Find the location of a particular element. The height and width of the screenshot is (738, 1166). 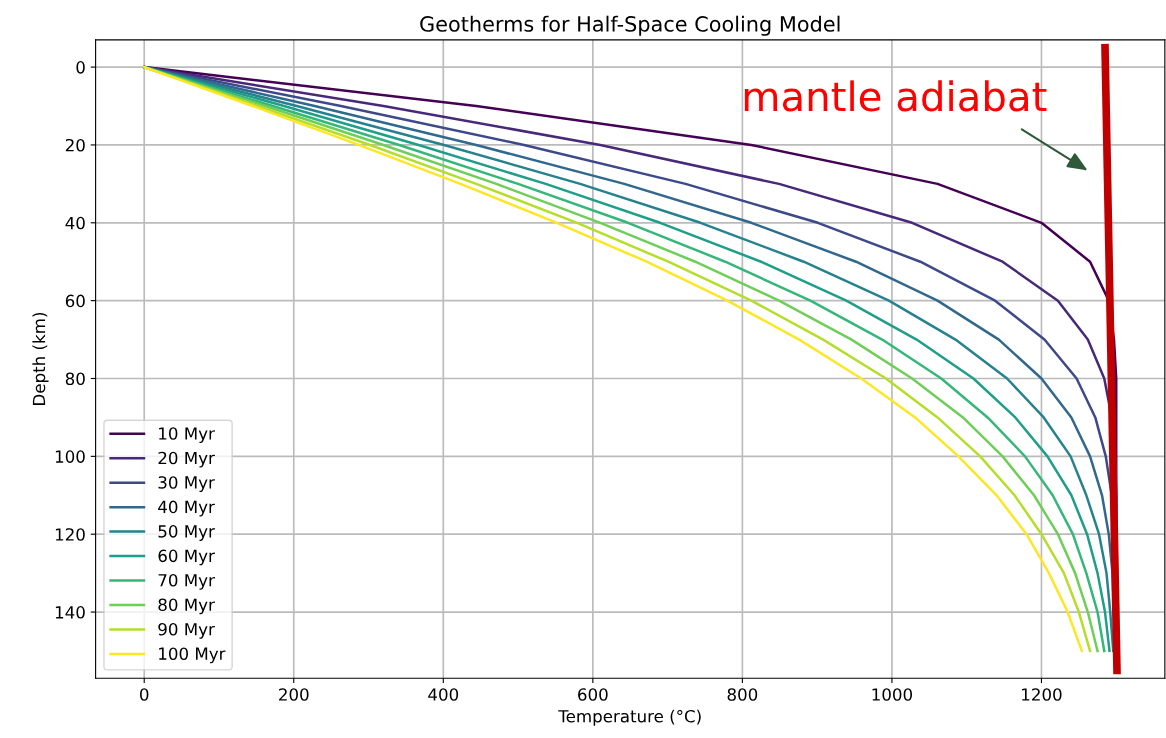

x-axis-title: Temperature (°C) is located at coordinates (629, 717).